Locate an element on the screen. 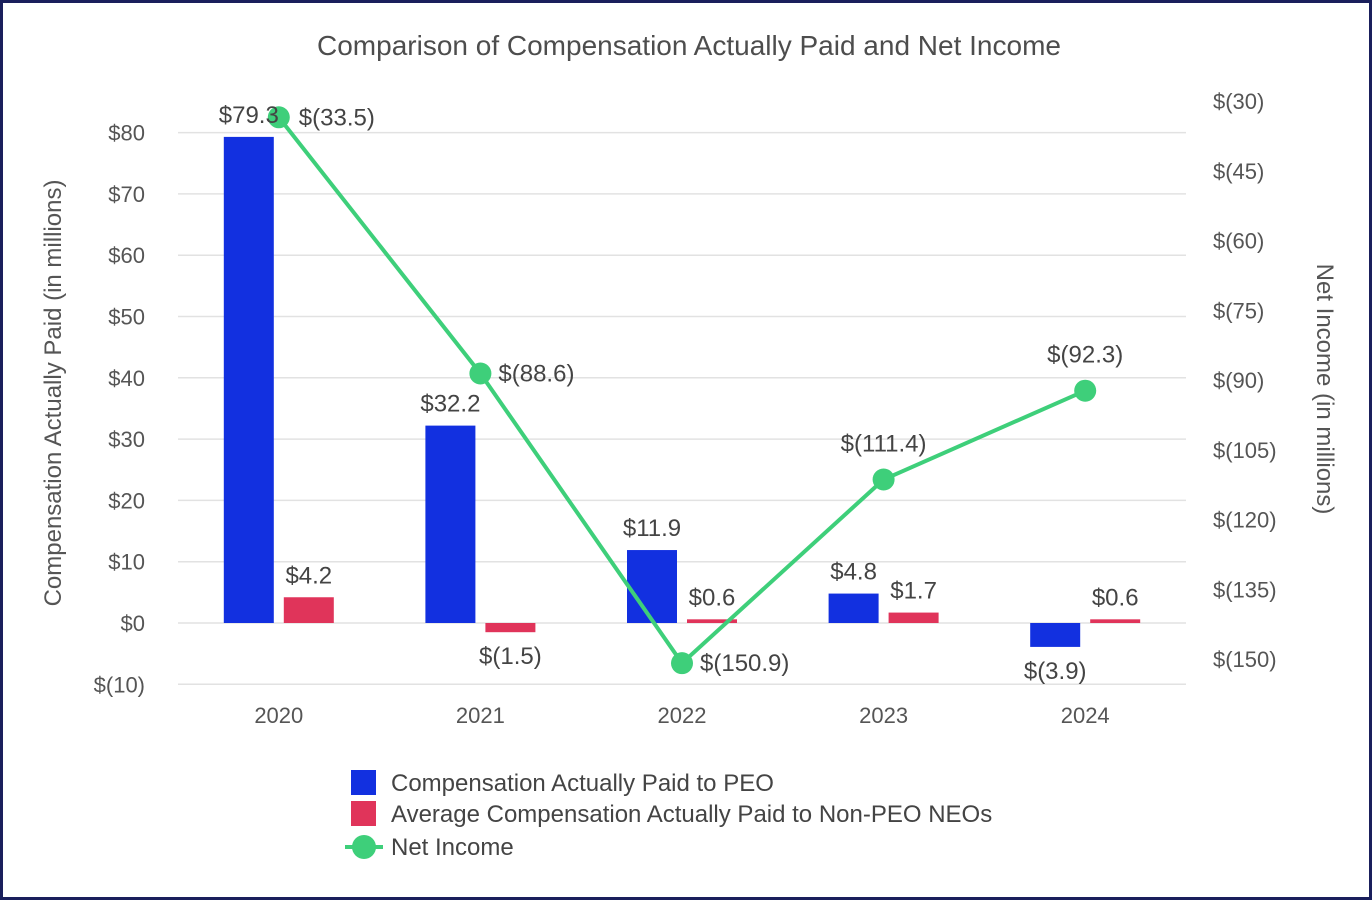 Image resolution: width=1372 pixels, height=903 pixels. x-tick-label: 2022 is located at coordinates (682, 715).